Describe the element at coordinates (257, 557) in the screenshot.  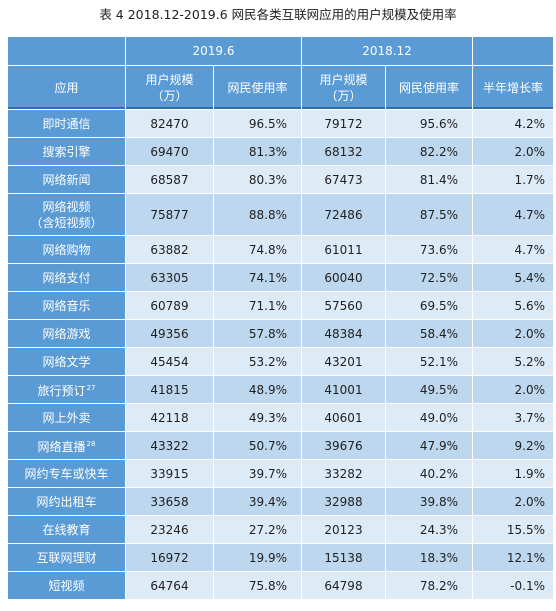
I see `cell-rate-2019: 19.9%` at that location.